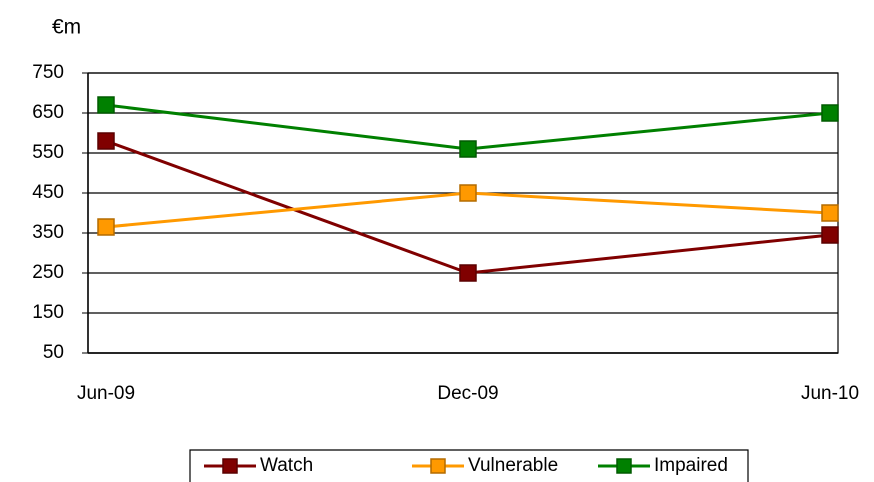 Image resolution: width=874 pixels, height=482 pixels. What do you see at coordinates (48, 312) in the screenshot?
I see `y-tick-label: 150` at bounding box center [48, 312].